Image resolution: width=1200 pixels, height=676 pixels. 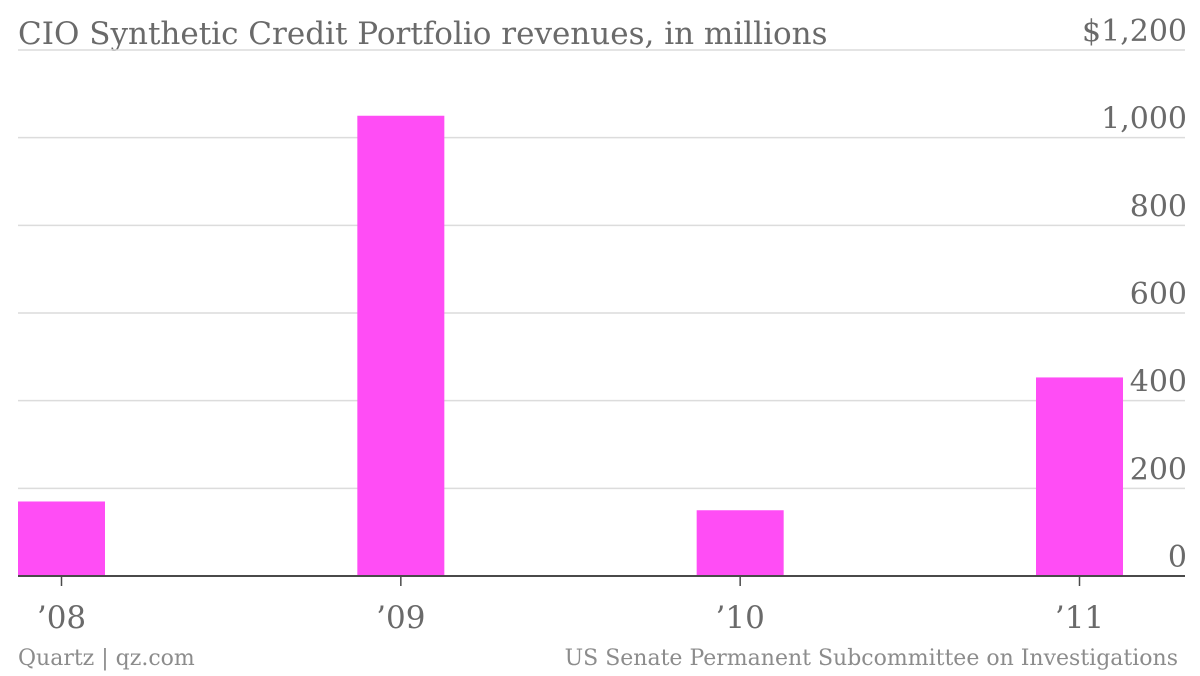 I want to click on y-tick-label: $1,200, so click(x=1134, y=31).